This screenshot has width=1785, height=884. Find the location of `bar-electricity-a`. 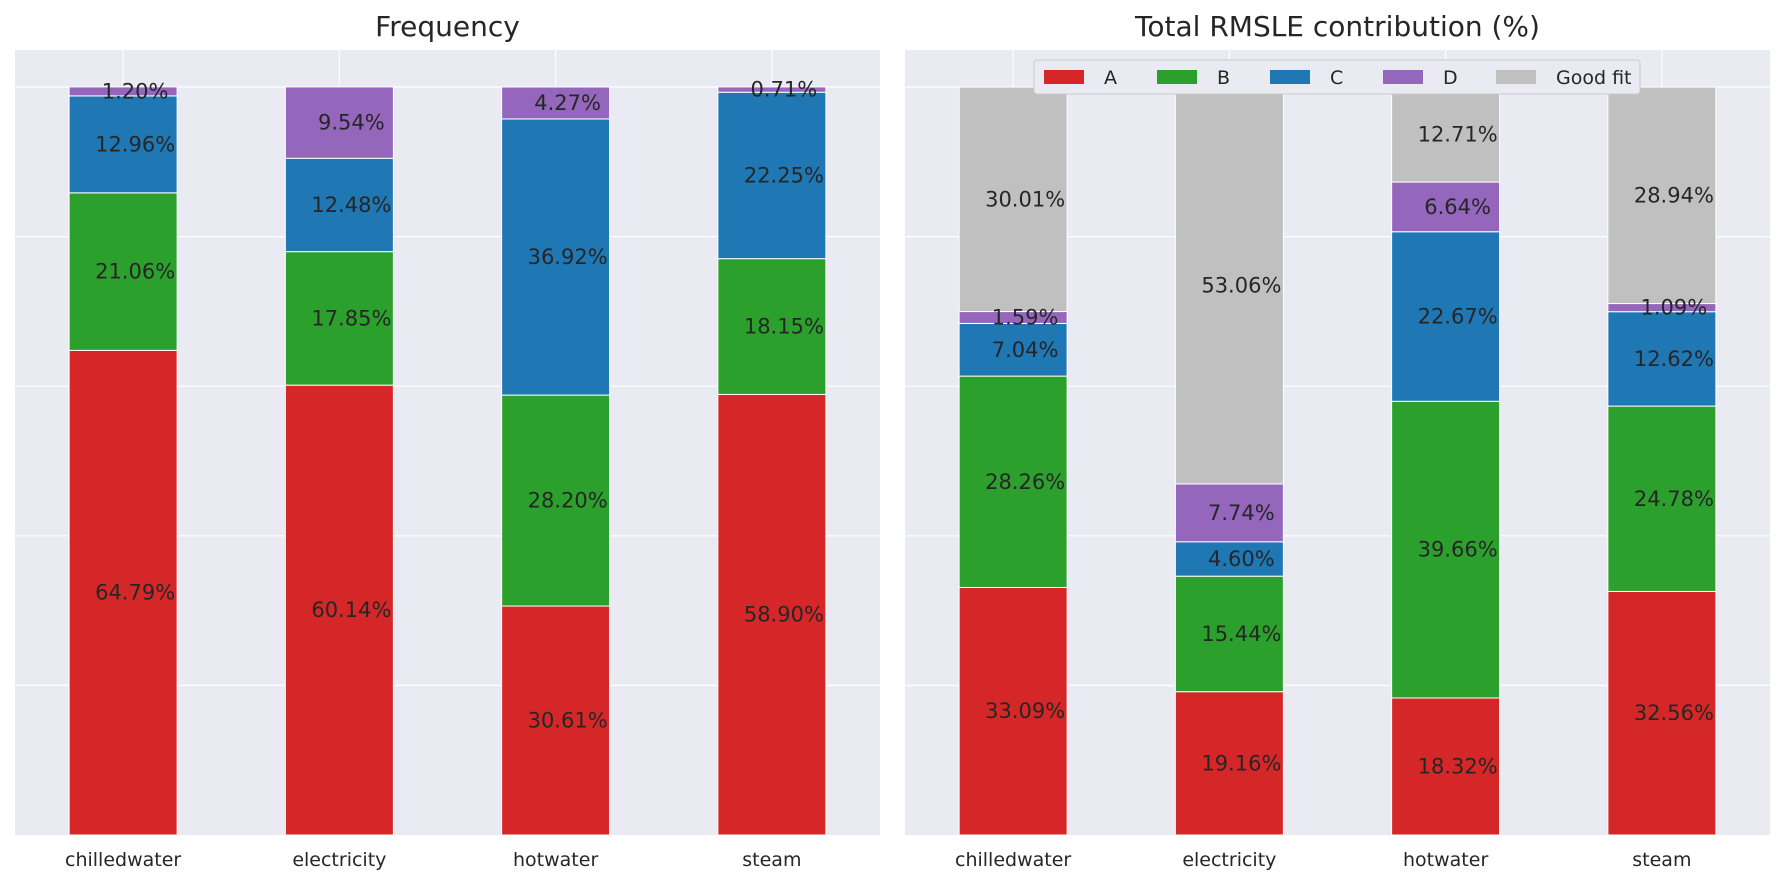

bar-electricity-a is located at coordinates (1229, 763).